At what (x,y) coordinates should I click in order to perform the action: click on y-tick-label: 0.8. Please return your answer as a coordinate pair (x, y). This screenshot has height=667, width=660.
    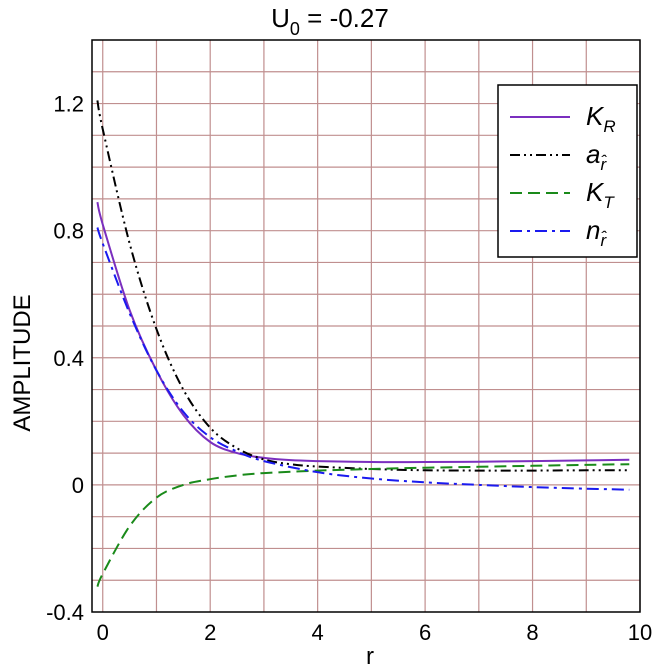
    Looking at the image, I should click on (68, 231).